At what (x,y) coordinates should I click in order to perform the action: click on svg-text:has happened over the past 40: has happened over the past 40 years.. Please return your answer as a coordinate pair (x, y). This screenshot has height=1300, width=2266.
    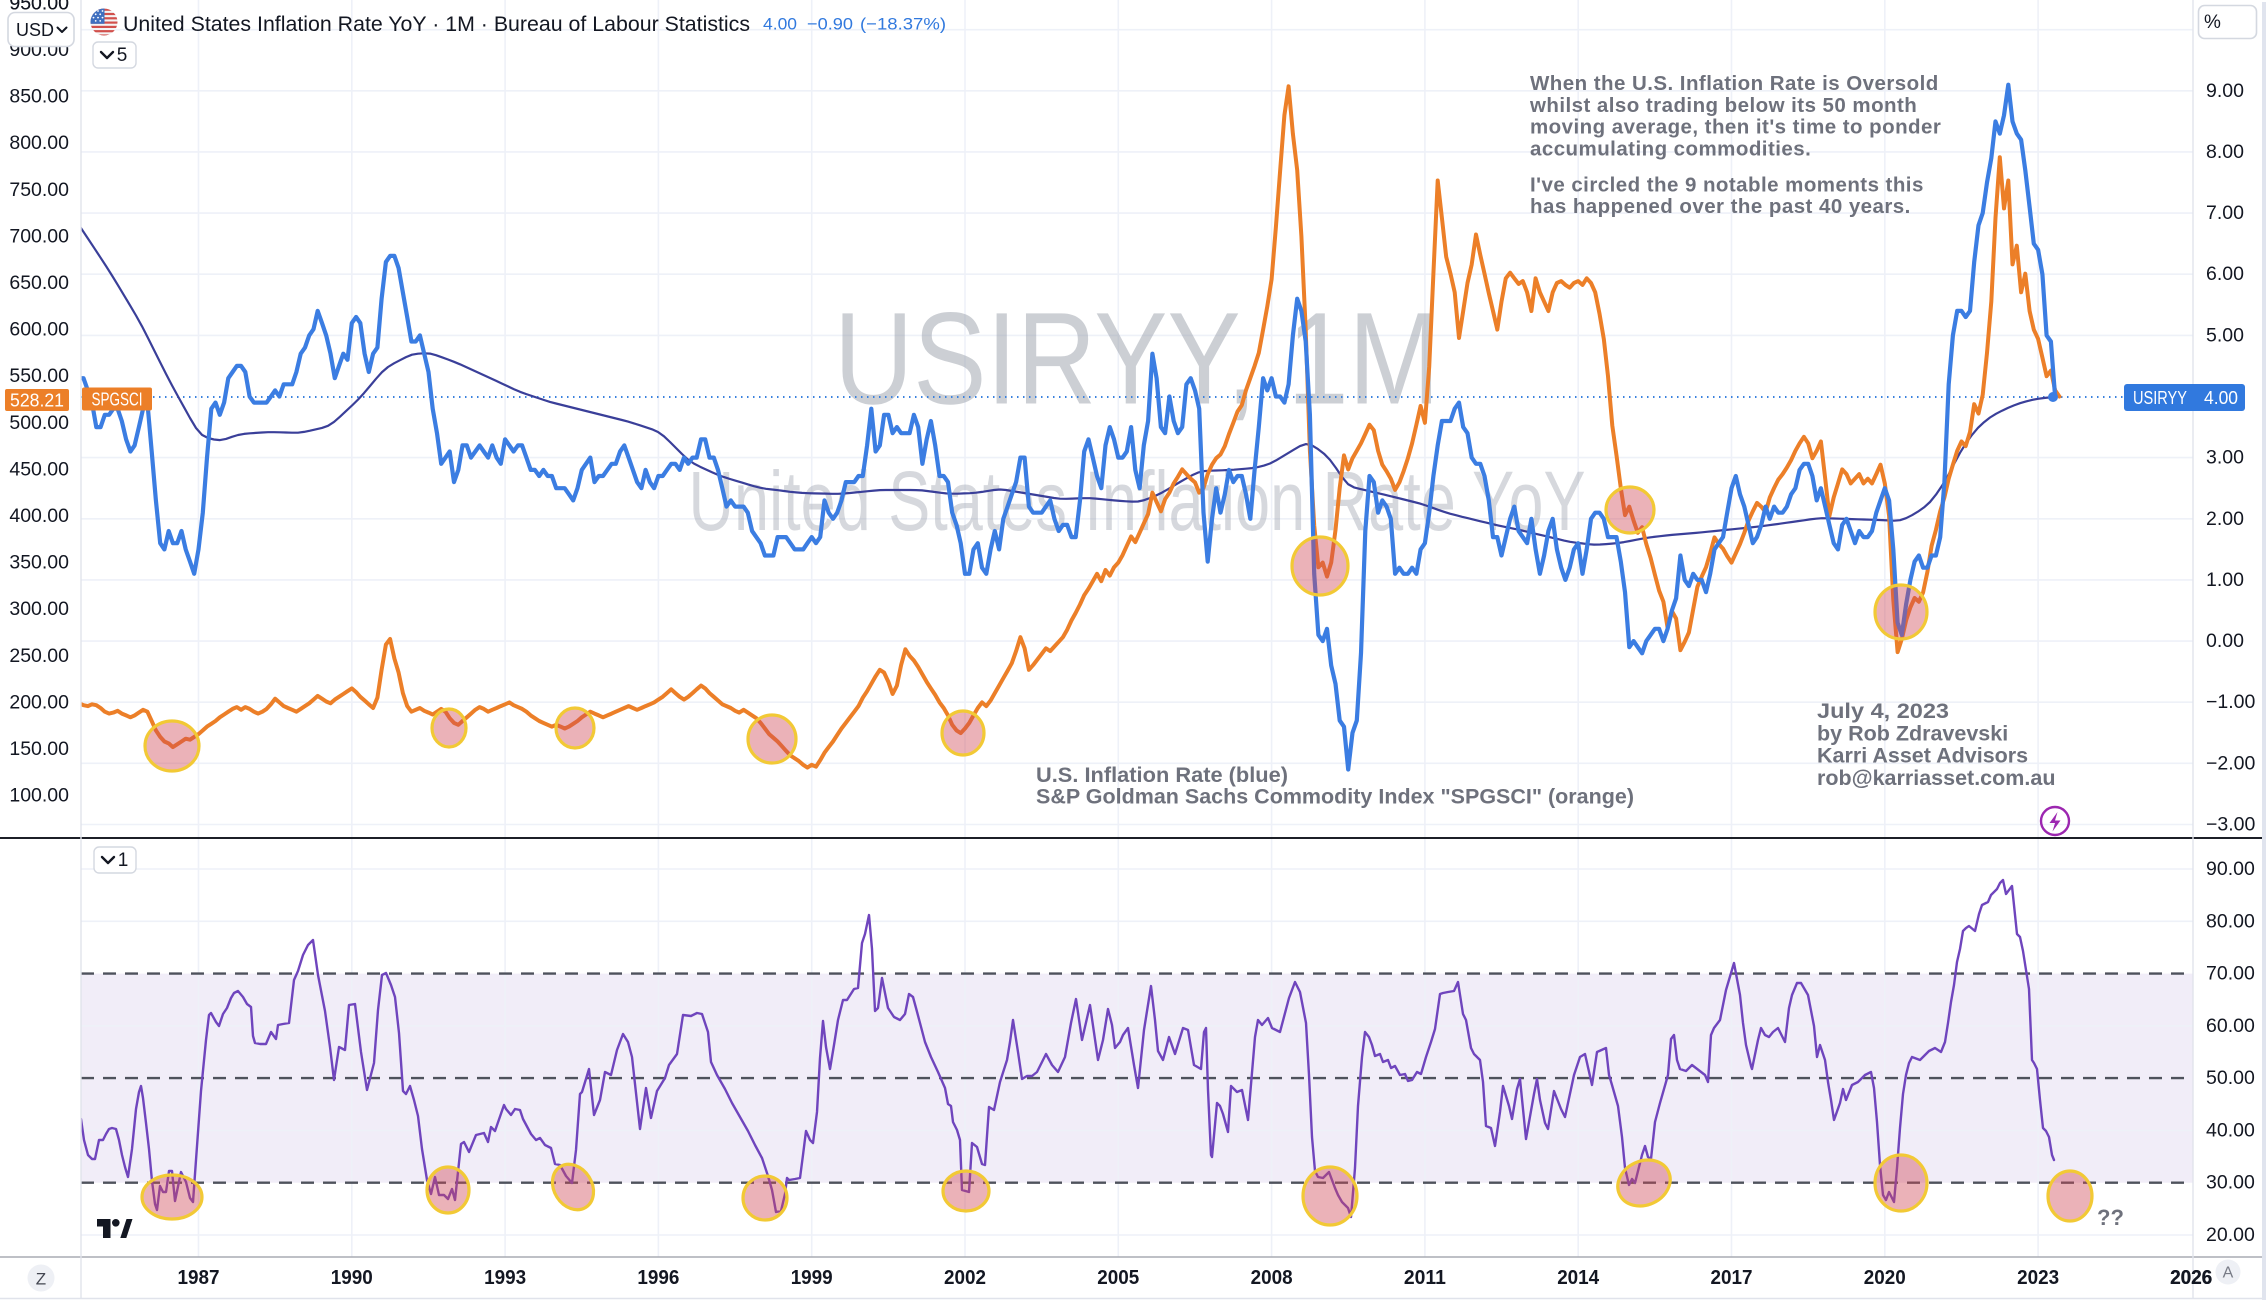
    Looking at the image, I should click on (1720, 206).